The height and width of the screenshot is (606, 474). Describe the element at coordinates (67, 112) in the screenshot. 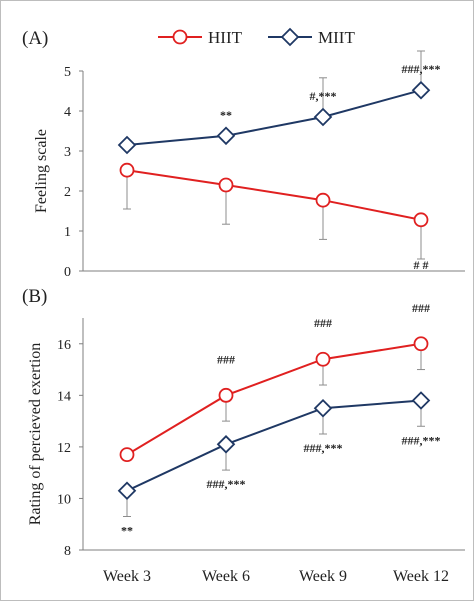

I see `y-tick-label: 4` at that location.